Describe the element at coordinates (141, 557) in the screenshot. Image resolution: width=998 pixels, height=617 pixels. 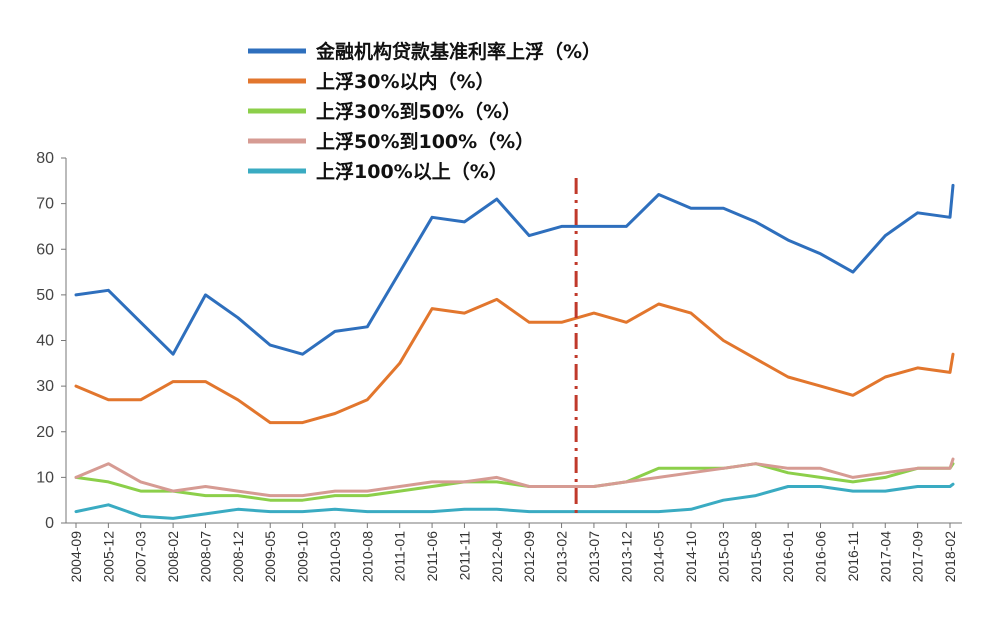
I see `x-tick-label: 2007-03` at that location.